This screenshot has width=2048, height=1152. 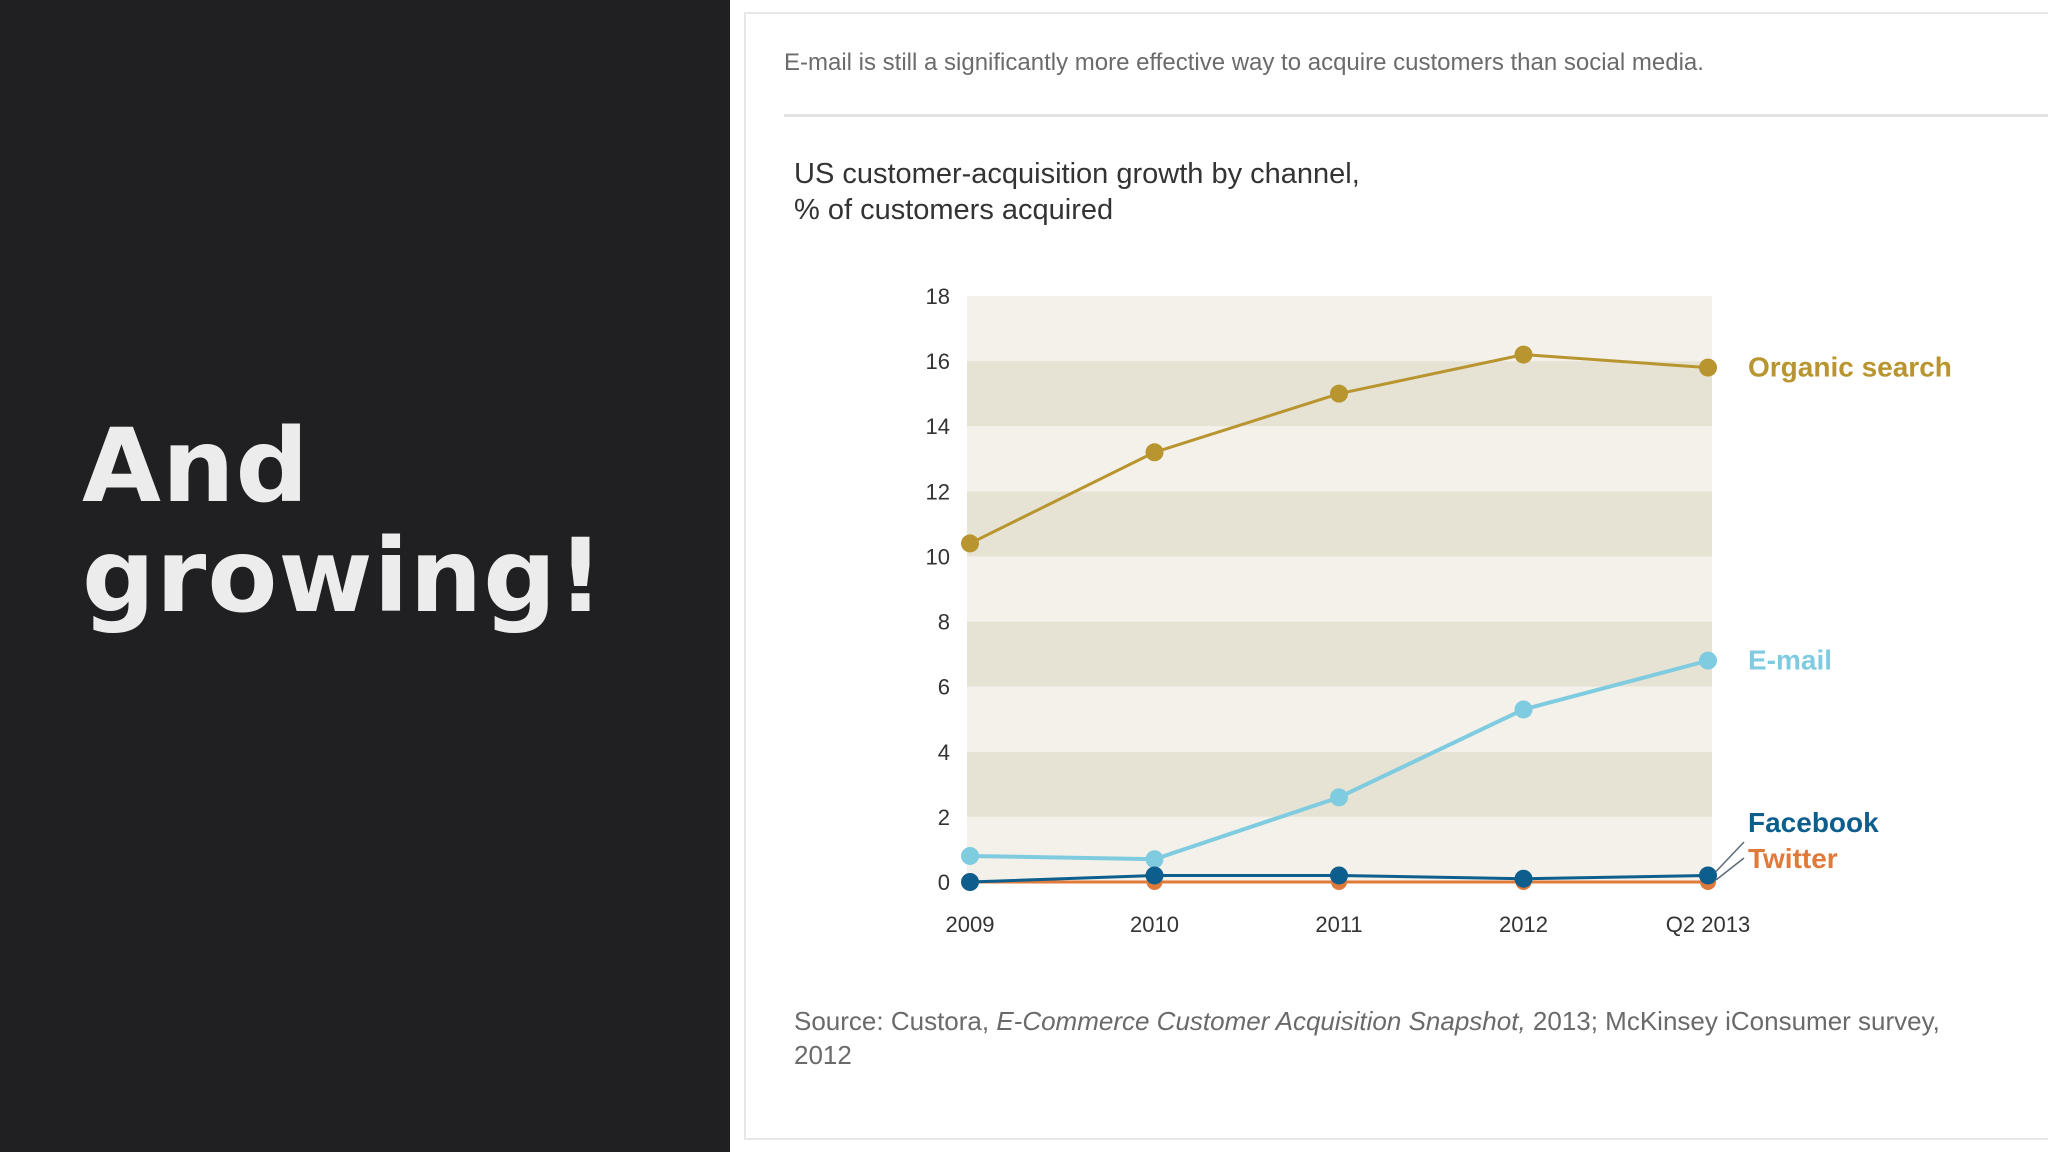 What do you see at coordinates (1523, 354) in the screenshot?
I see `organic-point-2012` at bounding box center [1523, 354].